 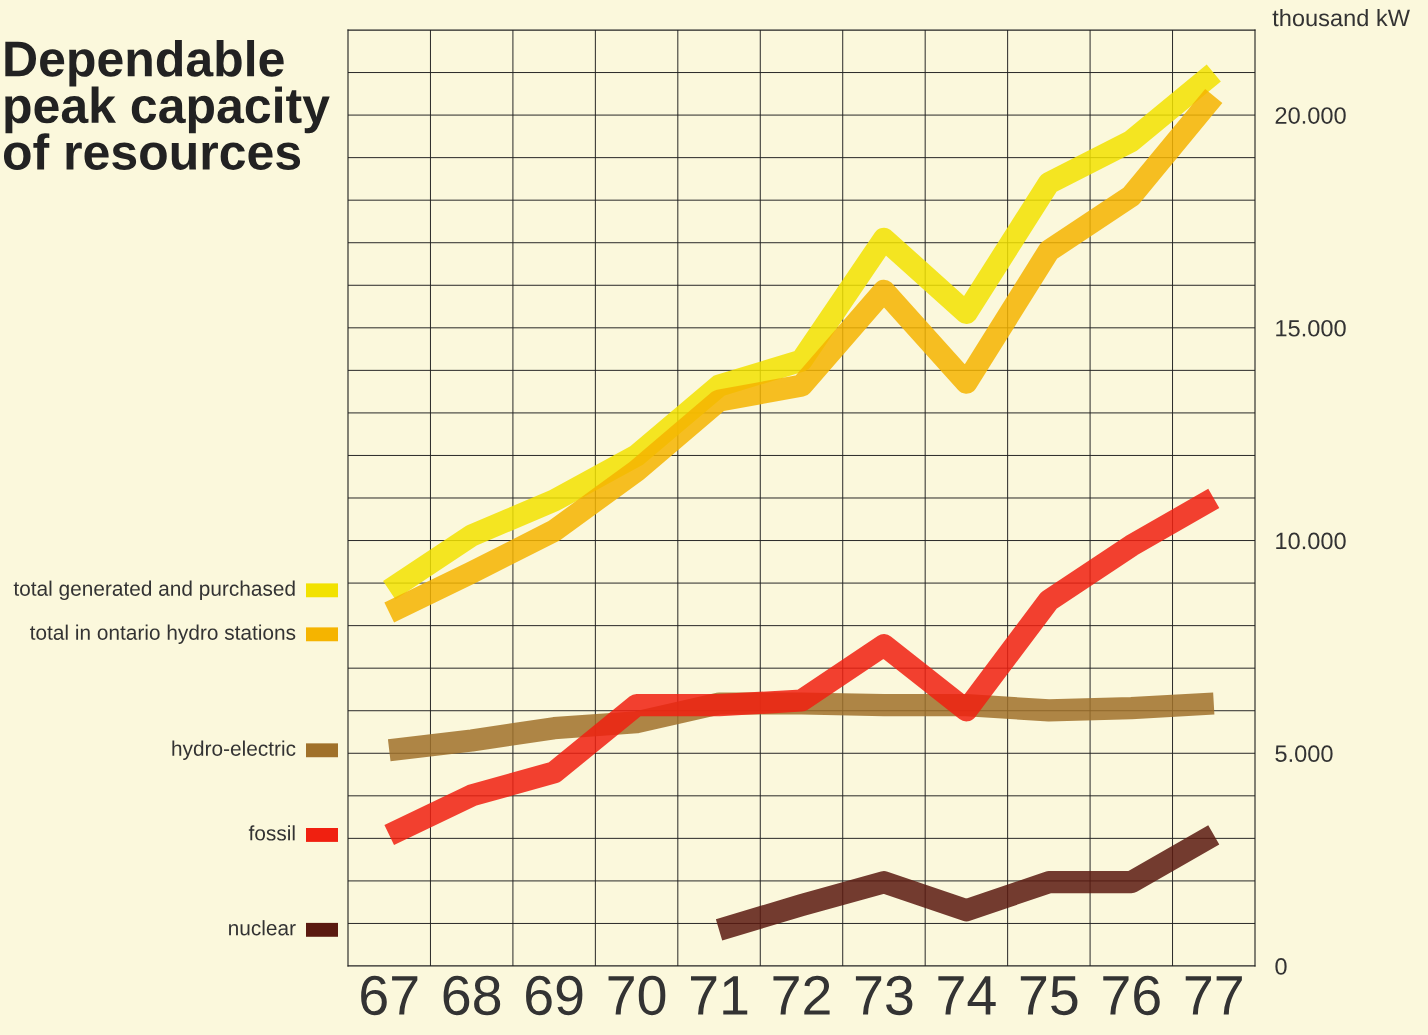 What do you see at coordinates (1213, 995) in the screenshot?
I see `x-tick-label: 77` at bounding box center [1213, 995].